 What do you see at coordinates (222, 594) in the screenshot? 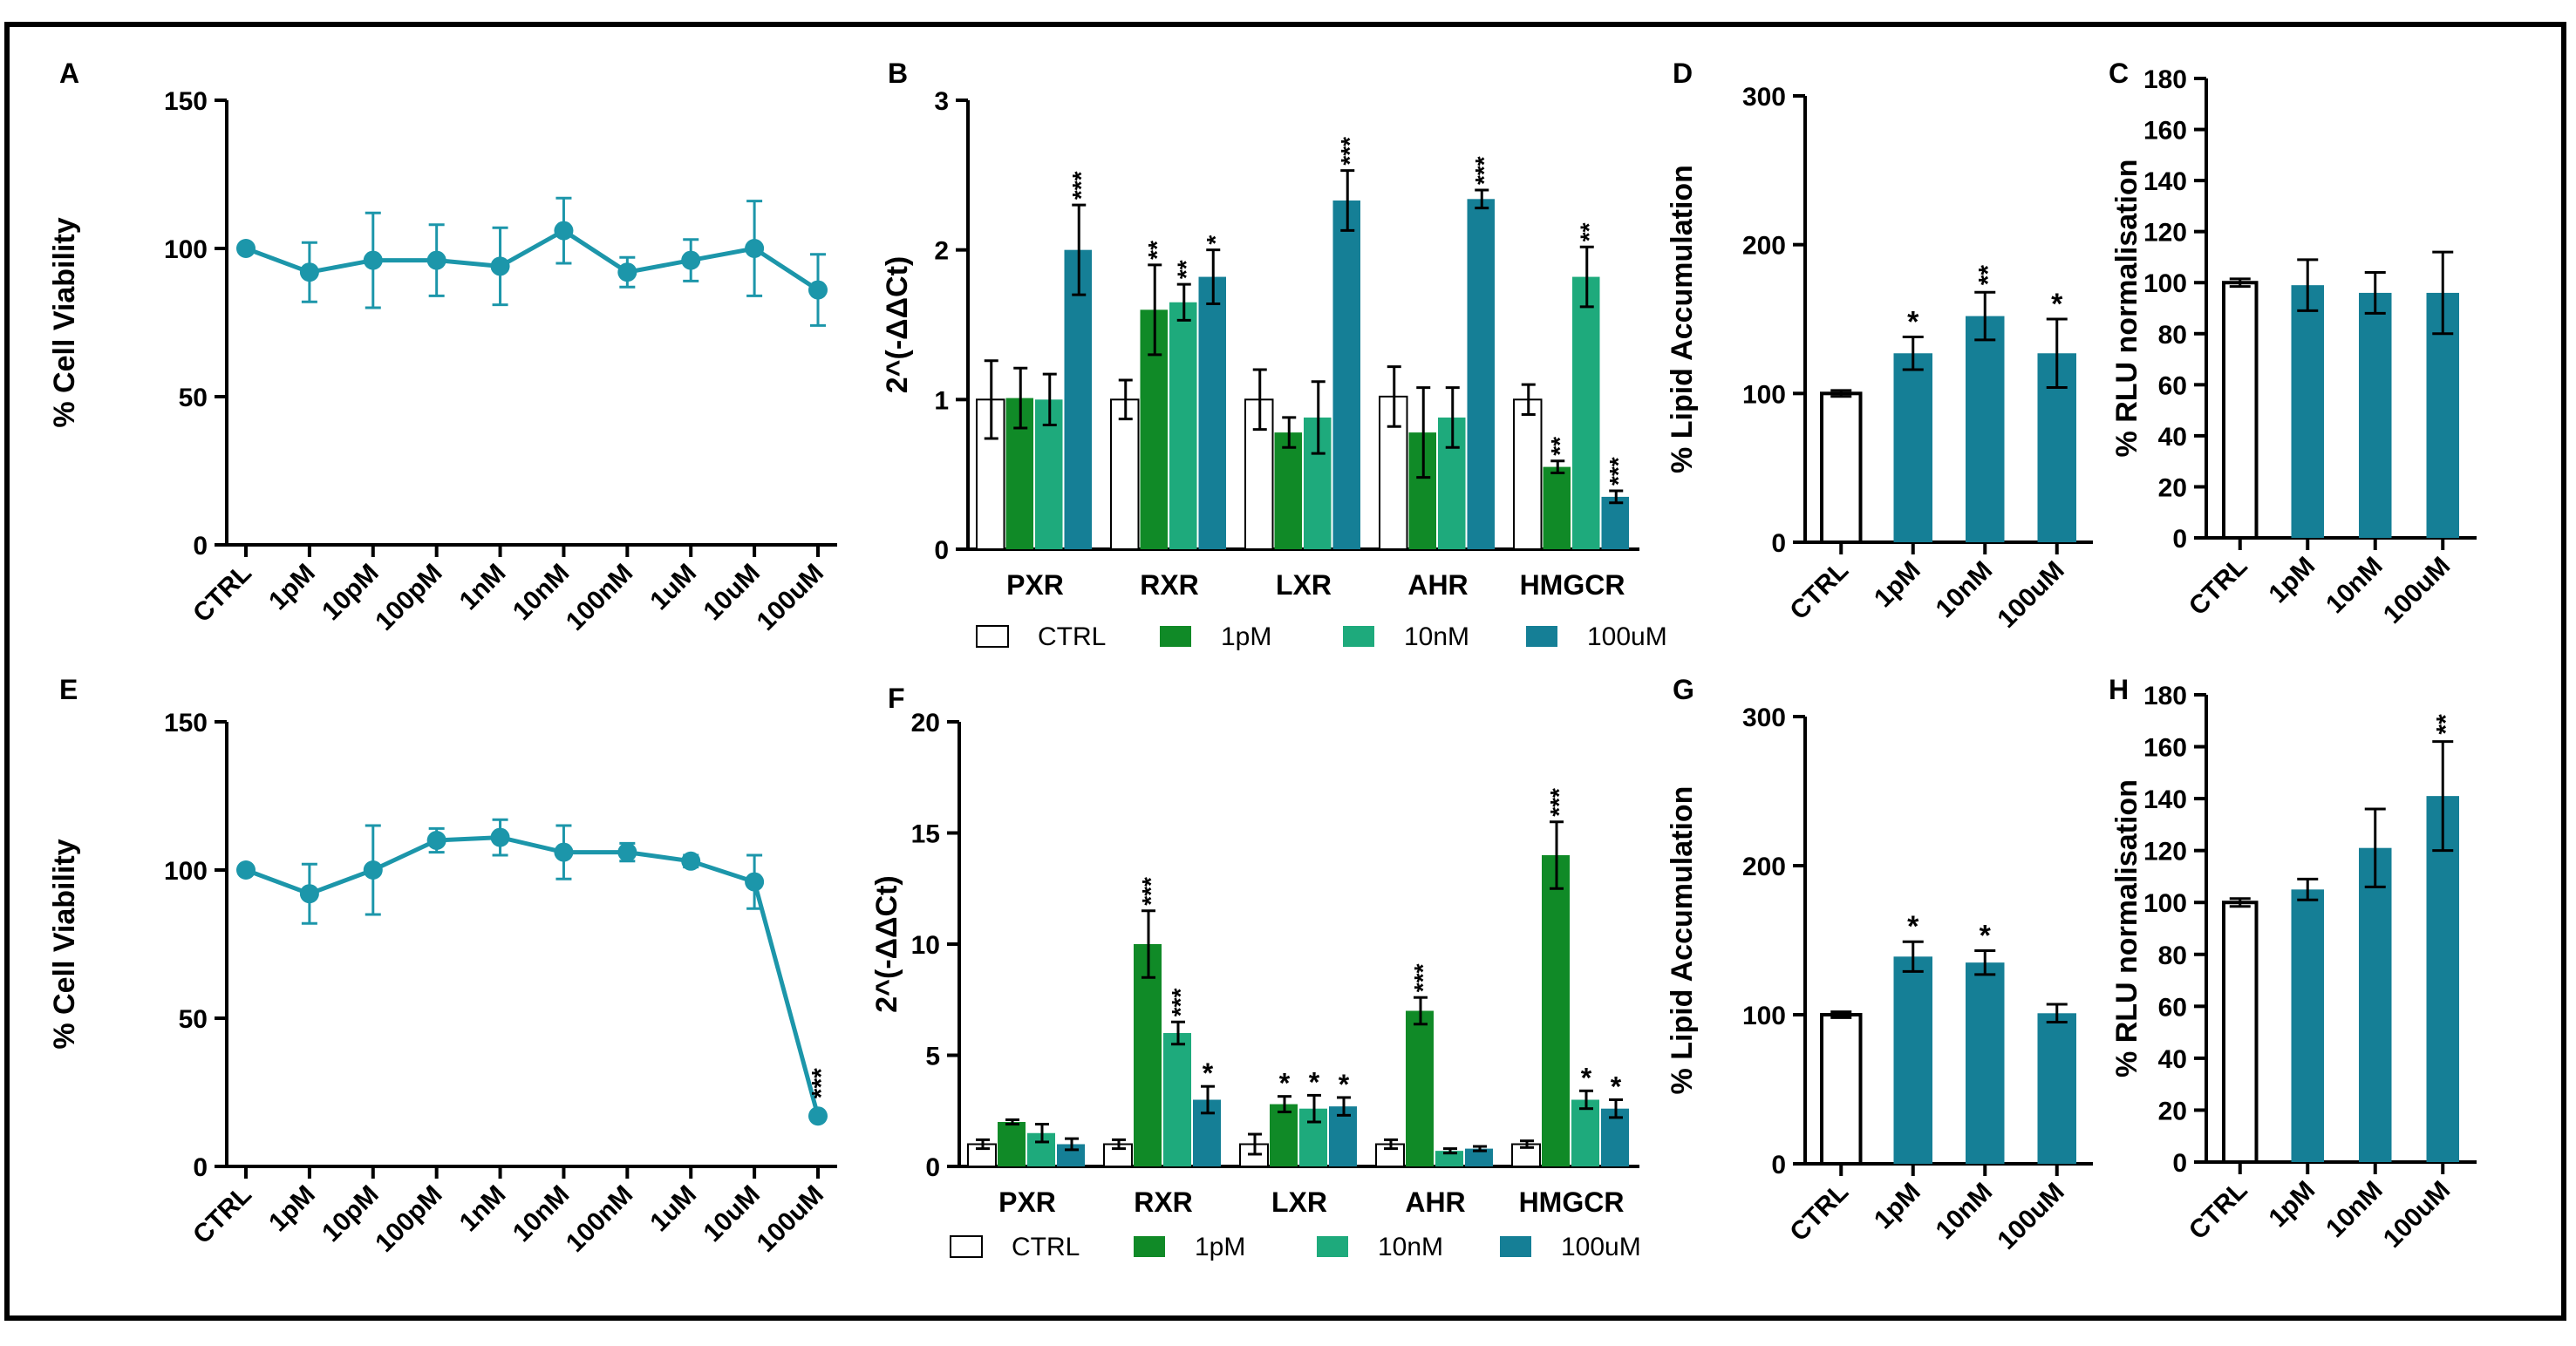
I see `x-tick-label: CTRL` at bounding box center [222, 594].